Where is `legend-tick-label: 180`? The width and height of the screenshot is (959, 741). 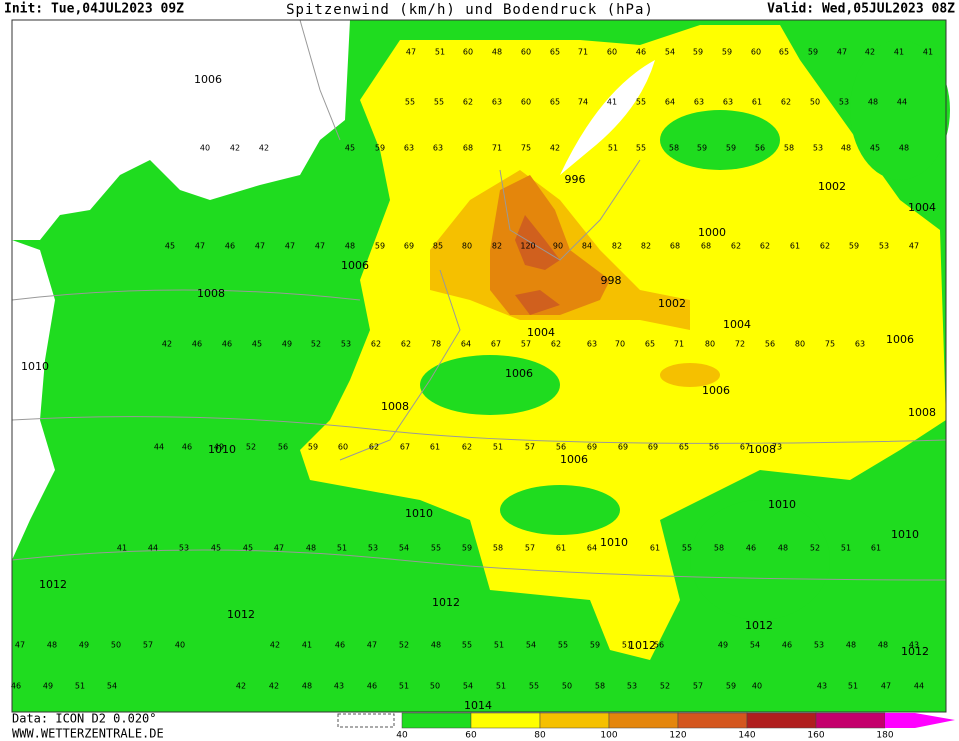
legend-tick-label: 180 is located at coordinates (884, 736).